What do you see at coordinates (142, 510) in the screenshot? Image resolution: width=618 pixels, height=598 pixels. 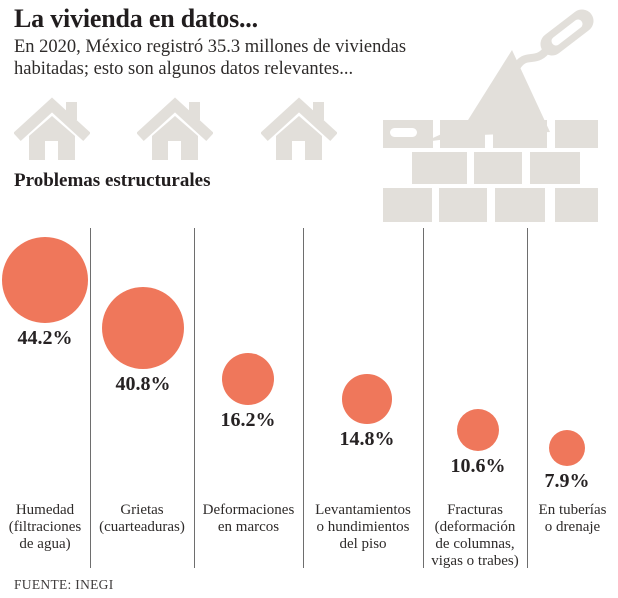 I see `category-label-line: Grietas` at bounding box center [142, 510].